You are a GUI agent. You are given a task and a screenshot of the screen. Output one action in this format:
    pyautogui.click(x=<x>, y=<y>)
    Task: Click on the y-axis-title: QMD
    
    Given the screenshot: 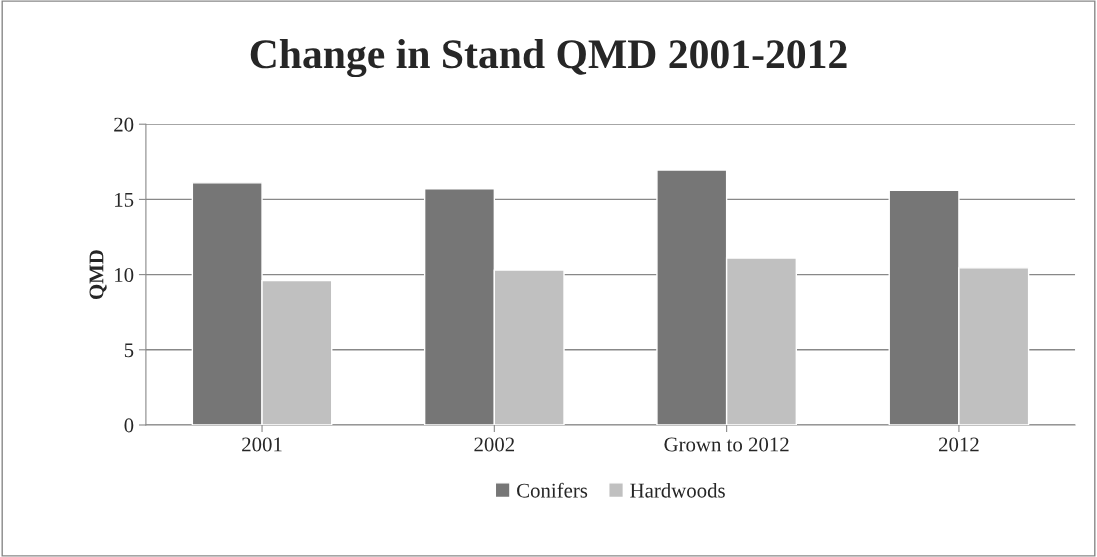 What is the action you would take?
    pyautogui.click(x=98, y=275)
    